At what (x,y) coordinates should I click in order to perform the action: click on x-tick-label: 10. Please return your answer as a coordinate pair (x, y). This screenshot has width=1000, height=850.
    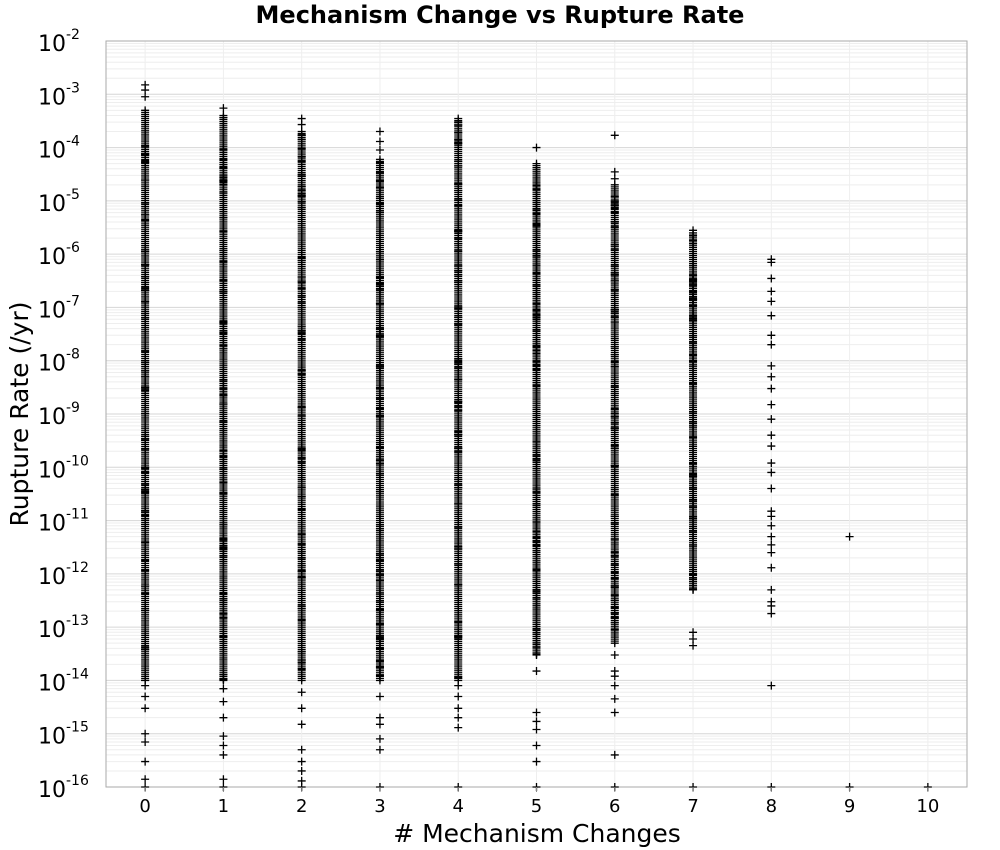
    Looking at the image, I should click on (927, 806).